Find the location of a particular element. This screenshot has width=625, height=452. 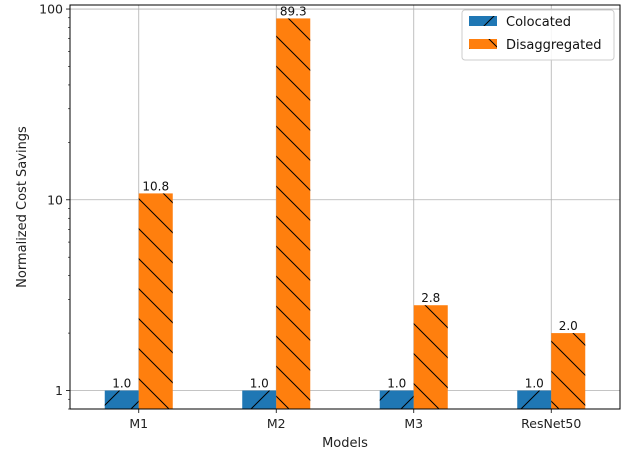

legend-label-colocated: Colocated is located at coordinates (538, 22).